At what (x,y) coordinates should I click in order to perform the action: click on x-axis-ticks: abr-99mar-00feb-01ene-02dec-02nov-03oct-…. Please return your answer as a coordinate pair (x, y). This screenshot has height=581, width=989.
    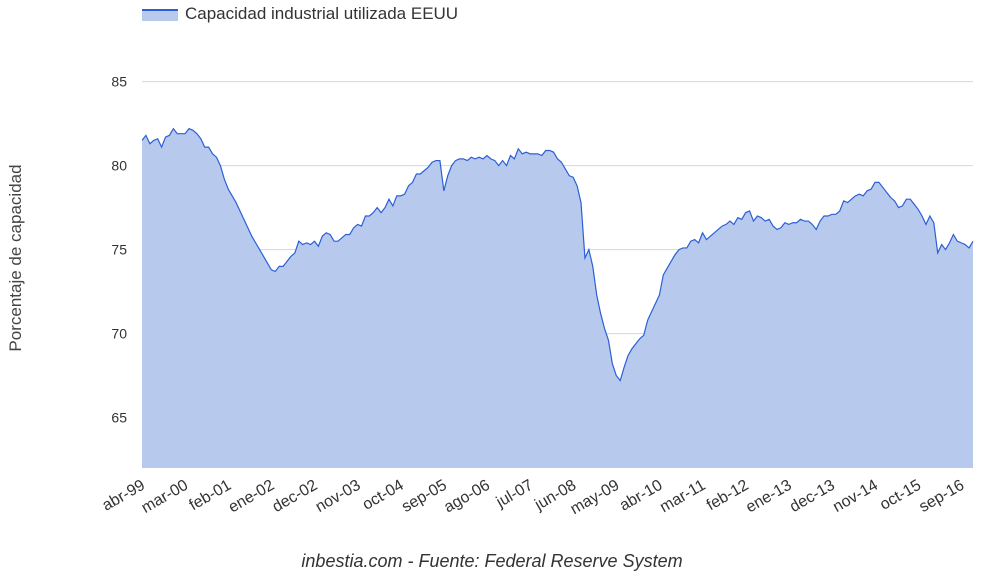
    Looking at the image, I should click on (533, 497).